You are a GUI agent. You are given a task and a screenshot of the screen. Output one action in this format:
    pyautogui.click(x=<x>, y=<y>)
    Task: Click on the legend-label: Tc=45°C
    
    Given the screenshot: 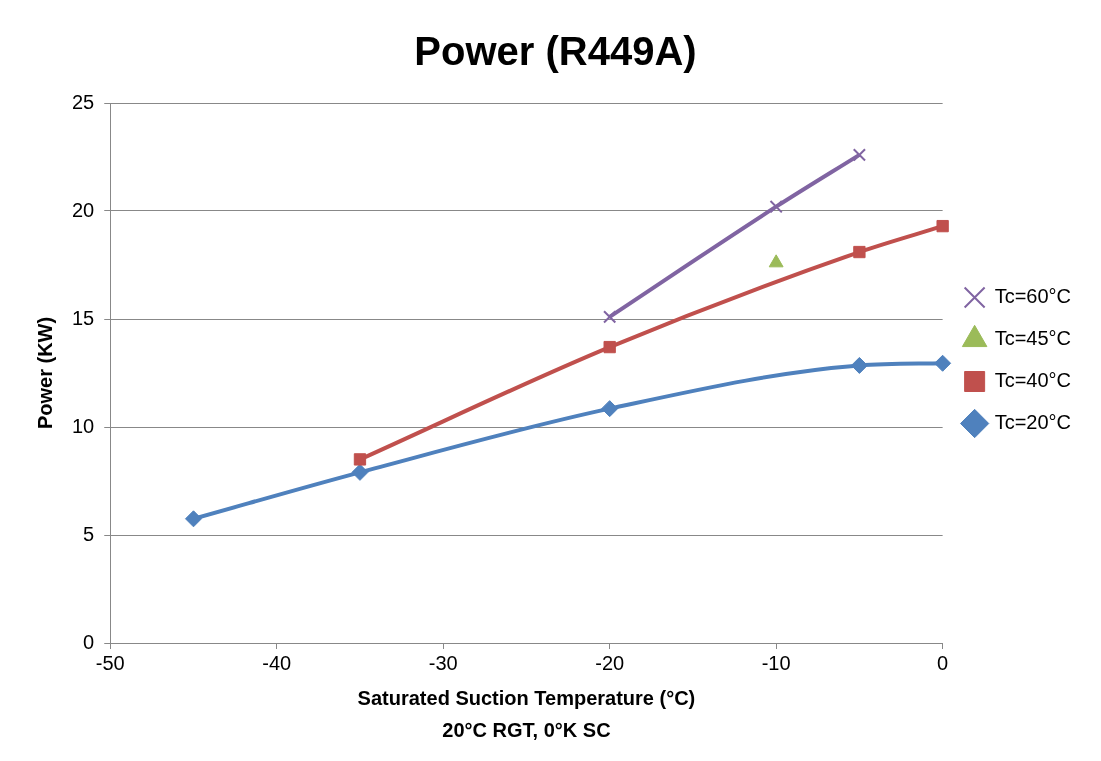 What is the action you would take?
    pyautogui.click(x=1033, y=338)
    